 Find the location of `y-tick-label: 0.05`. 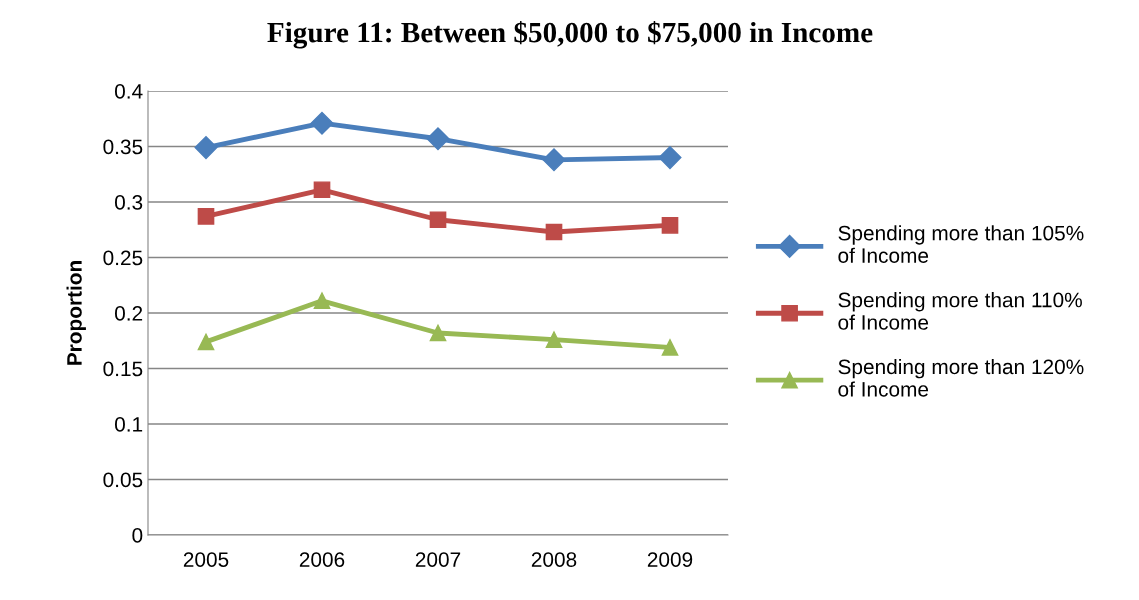

y-tick-label: 0.05 is located at coordinates (123, 480).